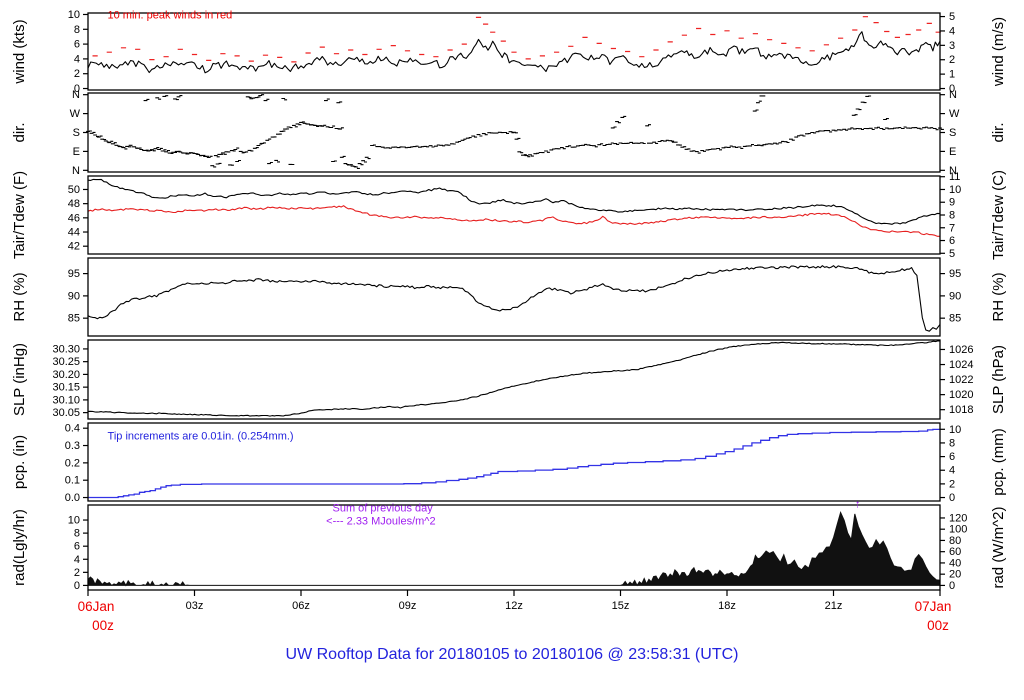 This screenshot has height=700, width=1024. What do you see at coordinates (19, 462) in the screenshot?
I see `axis-title-left: pcp. (in)` at bounding box center [19, 462].